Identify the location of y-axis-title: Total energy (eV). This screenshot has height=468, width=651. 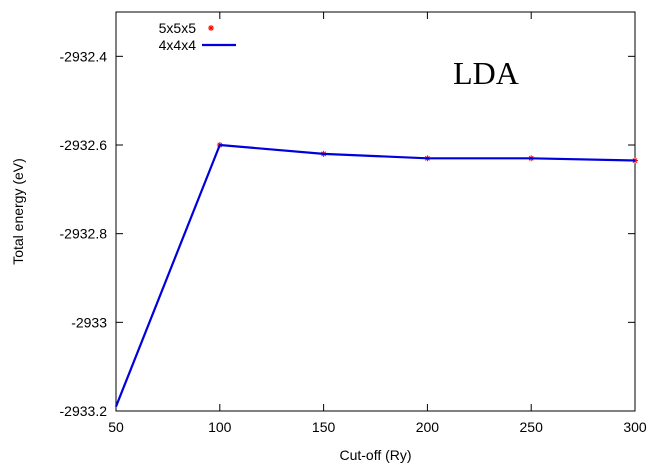
(18, 211).